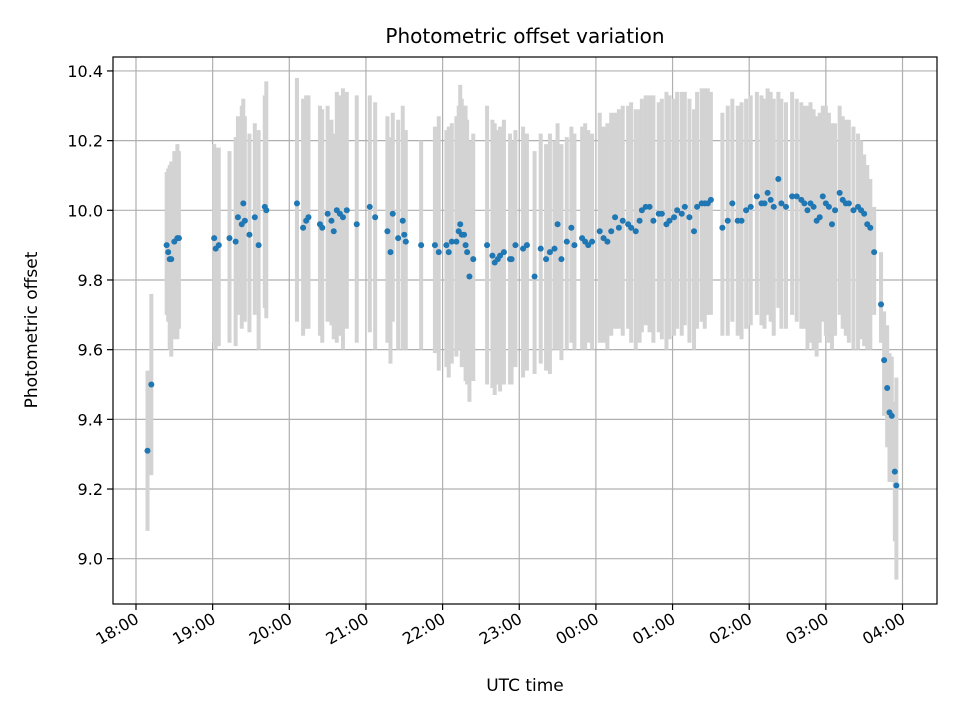 The image size is (960, 720). I want to click on x-tick-label: 04:00, so click(883, 629).